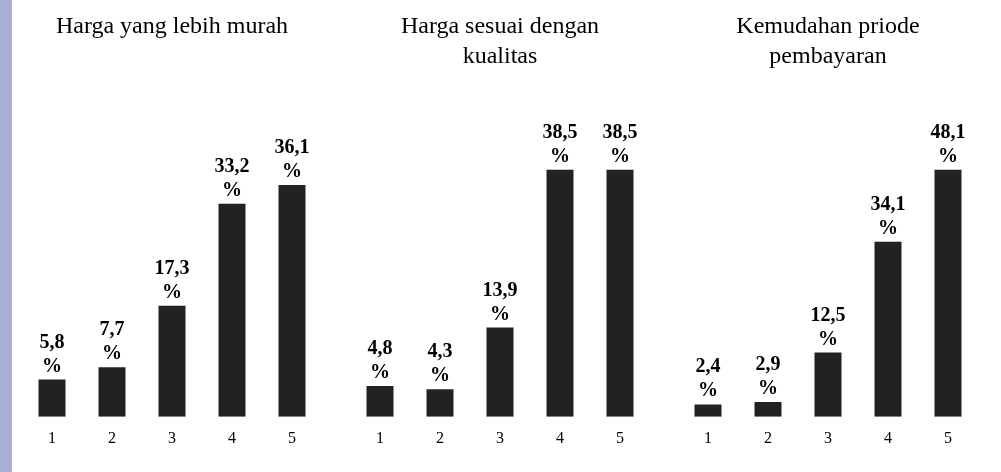 Image resolution: width=1001 pixels, height=472 pixels. I want to click on data-label: 5,8 %, so click(52, 352).